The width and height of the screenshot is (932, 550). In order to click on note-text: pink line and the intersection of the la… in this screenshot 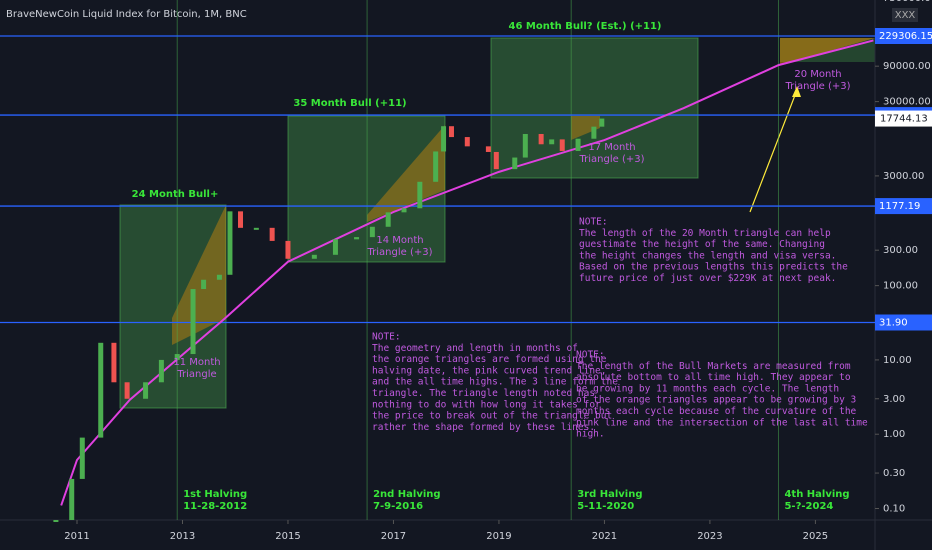, I will do `click(722, 422)`.